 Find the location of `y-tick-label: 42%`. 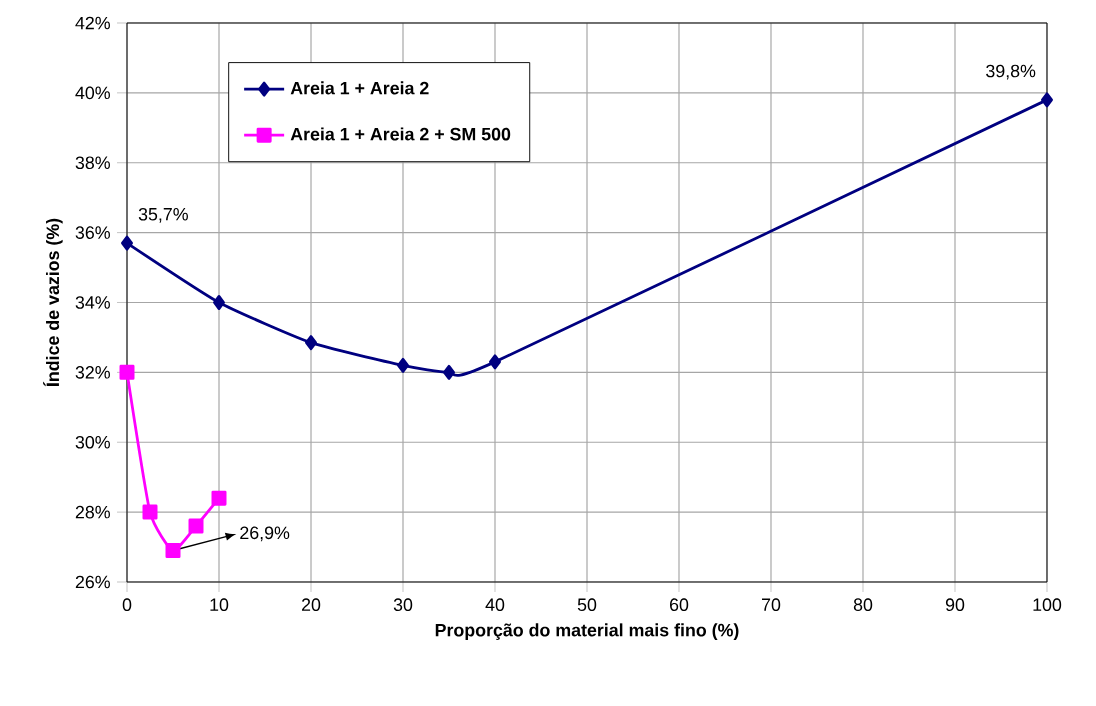

y-tick-label: 42% is located at coordinates (92, 23).